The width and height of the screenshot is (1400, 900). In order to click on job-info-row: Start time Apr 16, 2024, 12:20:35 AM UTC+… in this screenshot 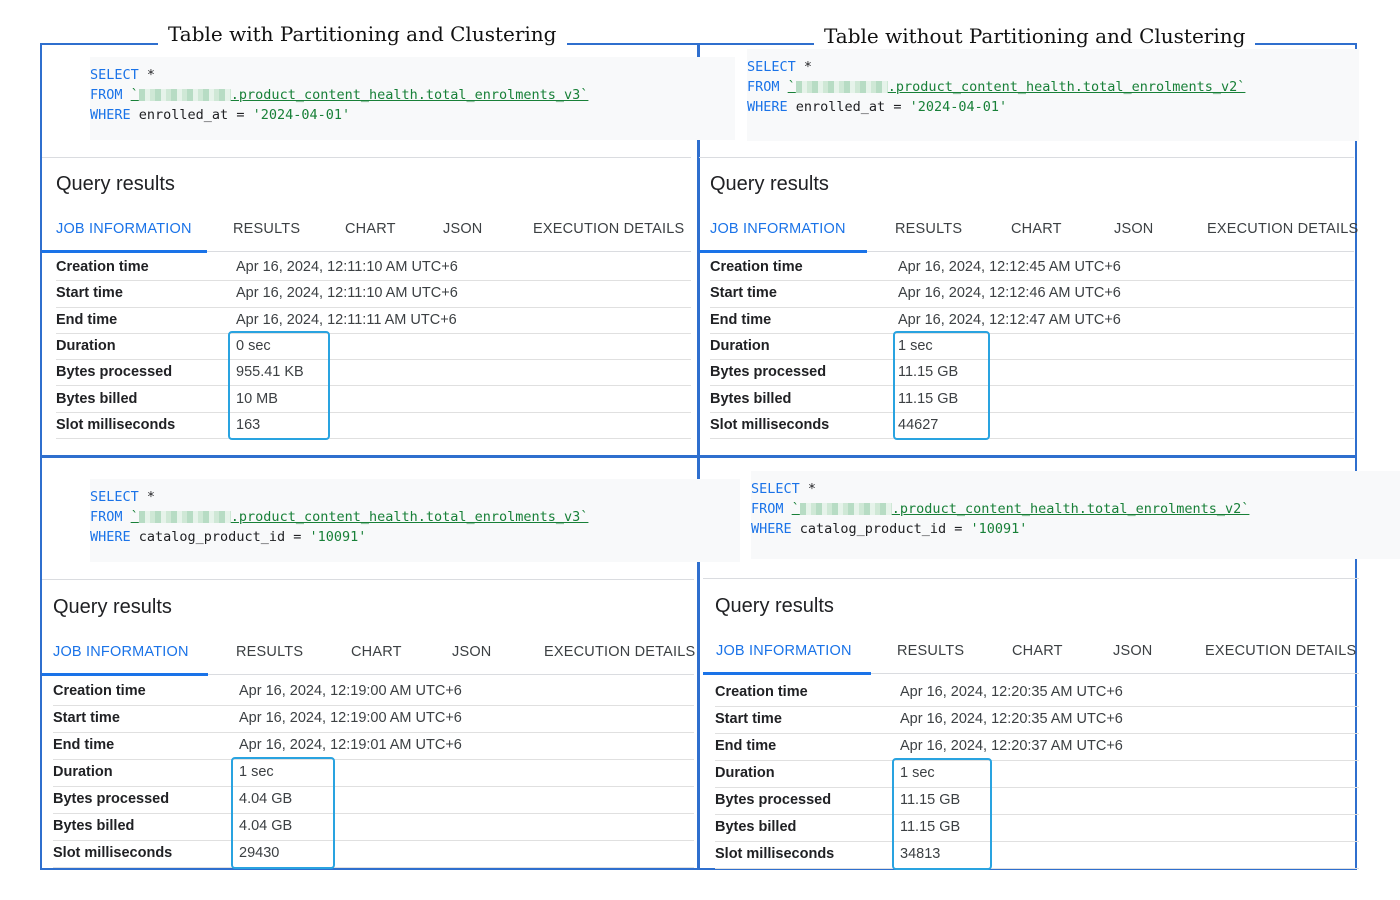, I will do `click(1037, 720)`.